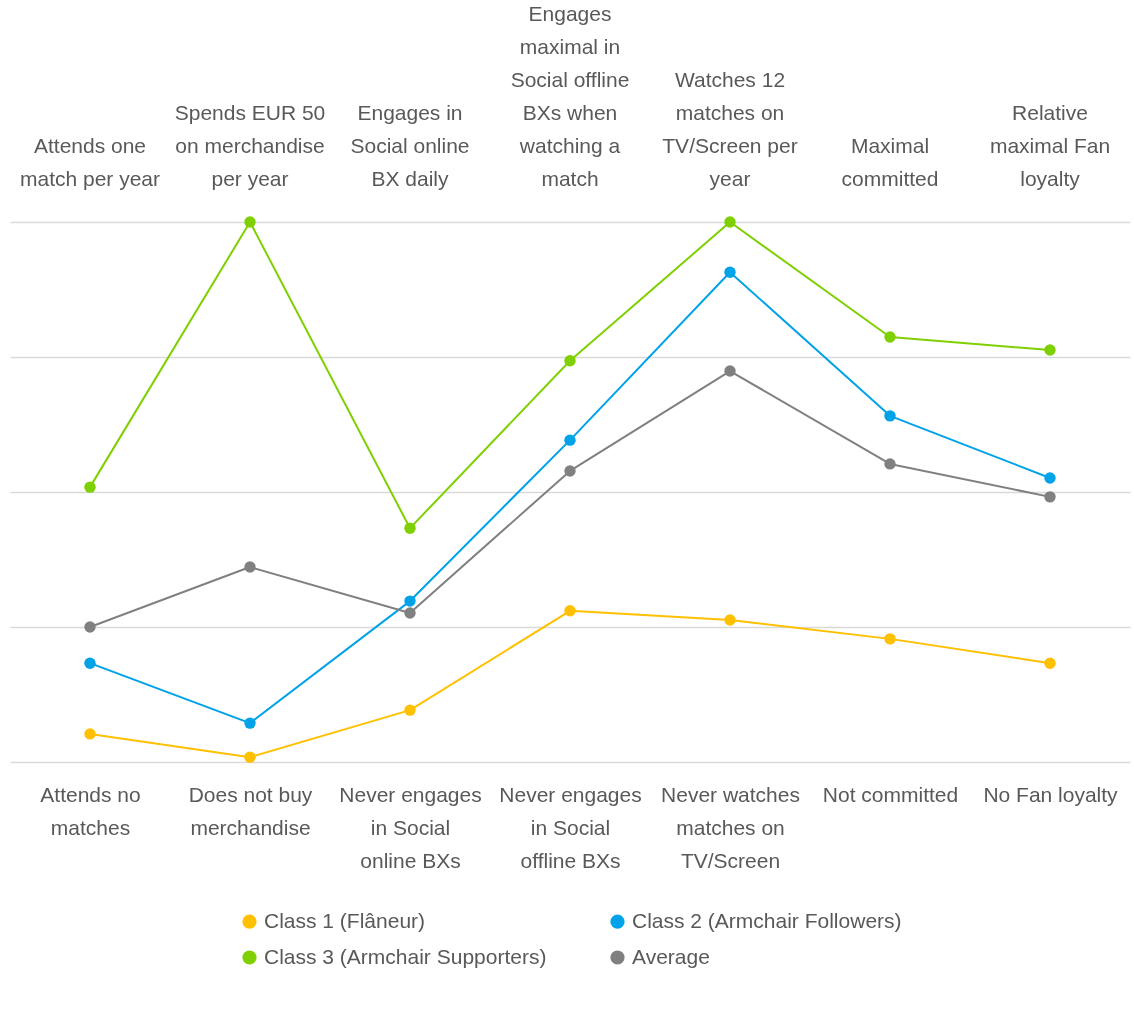  I want to click on legend-label: Class 2 (Armchair Followers), so click(767, 920).